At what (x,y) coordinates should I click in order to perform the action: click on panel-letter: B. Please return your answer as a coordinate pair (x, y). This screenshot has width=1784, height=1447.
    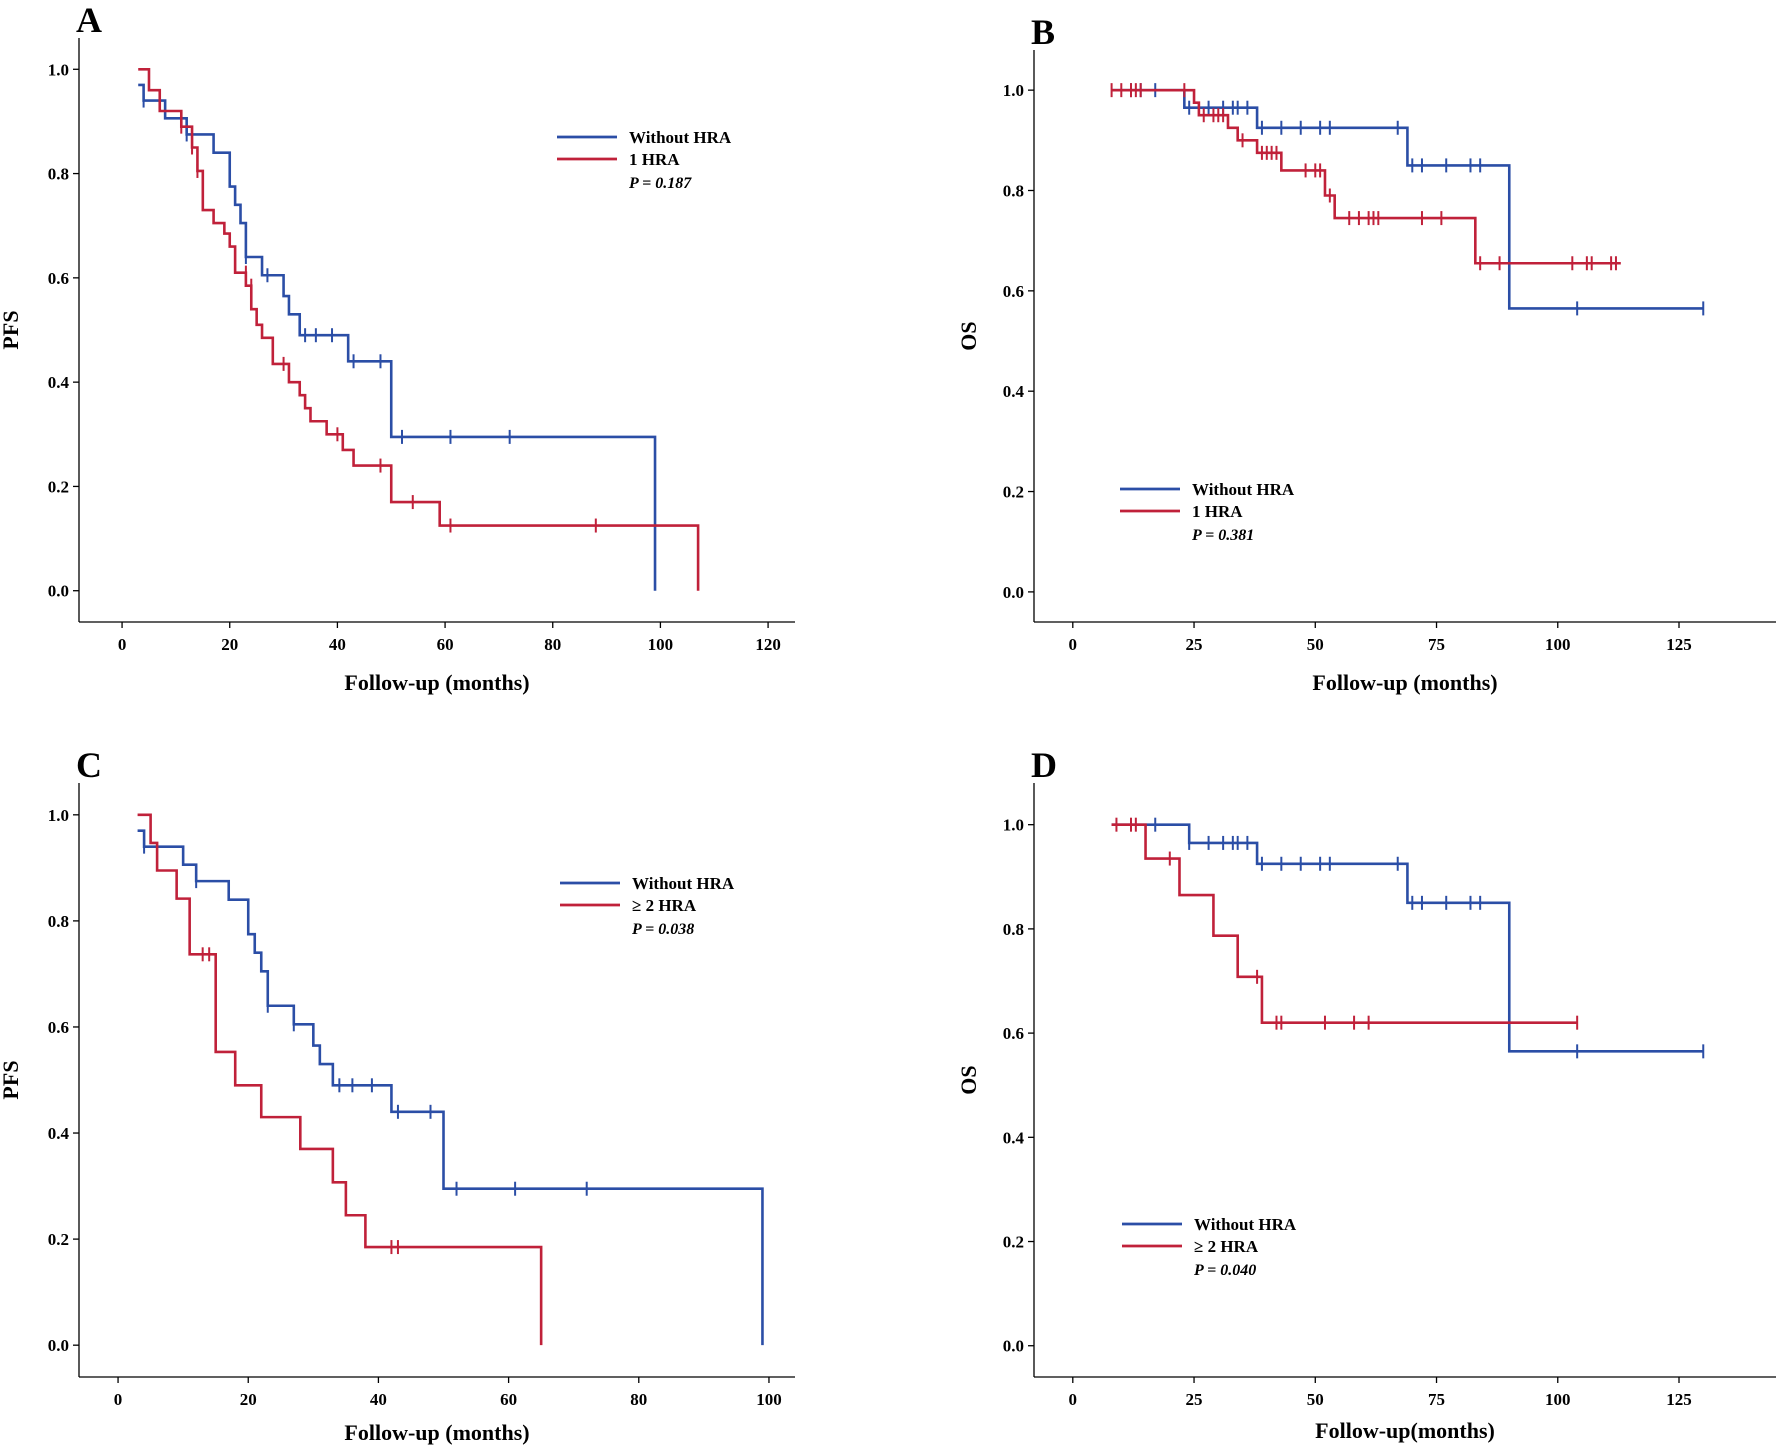
    Looking at the image, I should click on (1043, 32).